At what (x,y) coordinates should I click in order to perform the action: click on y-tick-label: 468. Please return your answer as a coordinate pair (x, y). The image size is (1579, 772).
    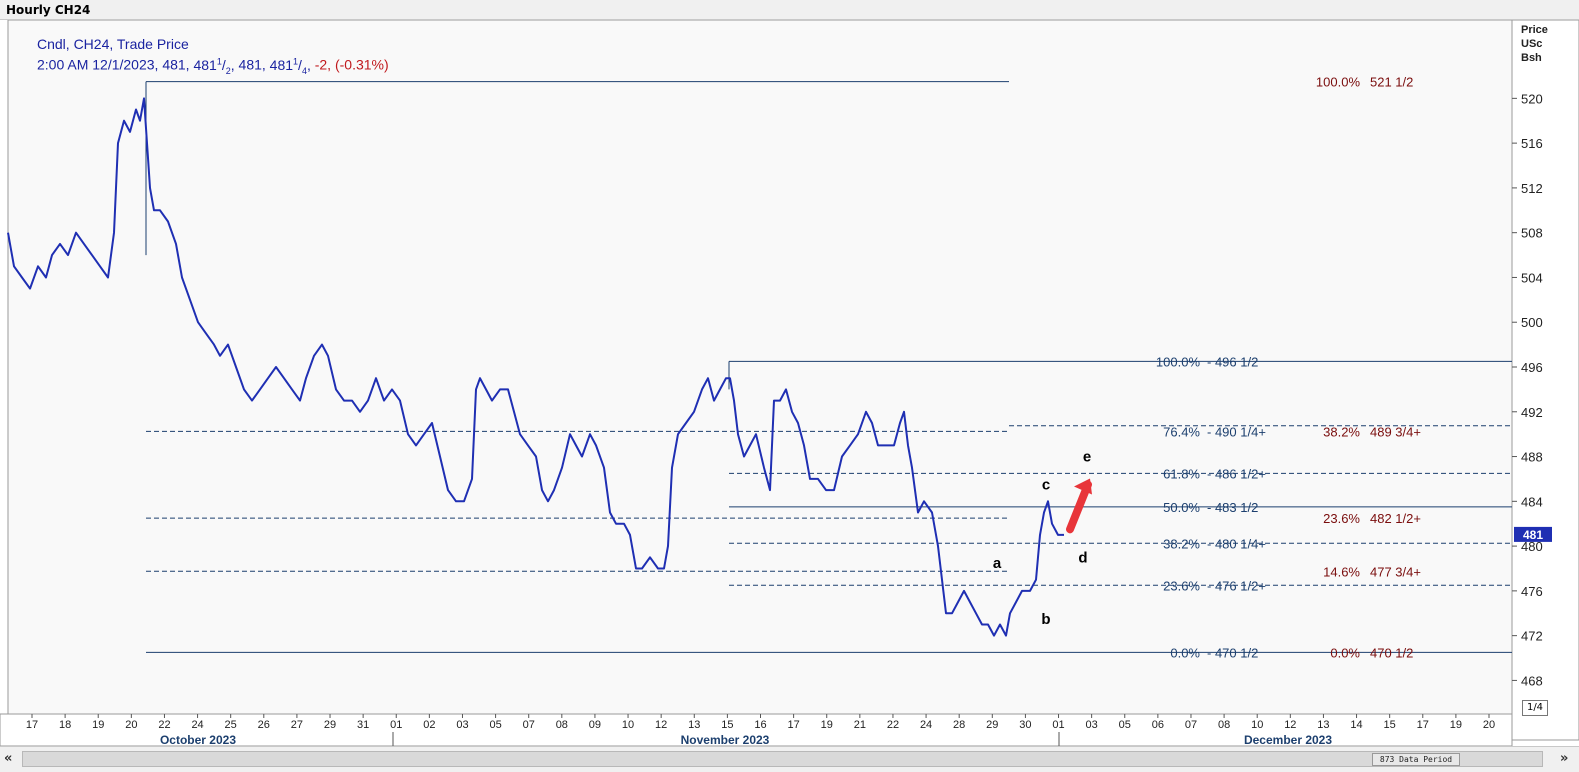
    Looking at the image, I should click on (1532, 680).